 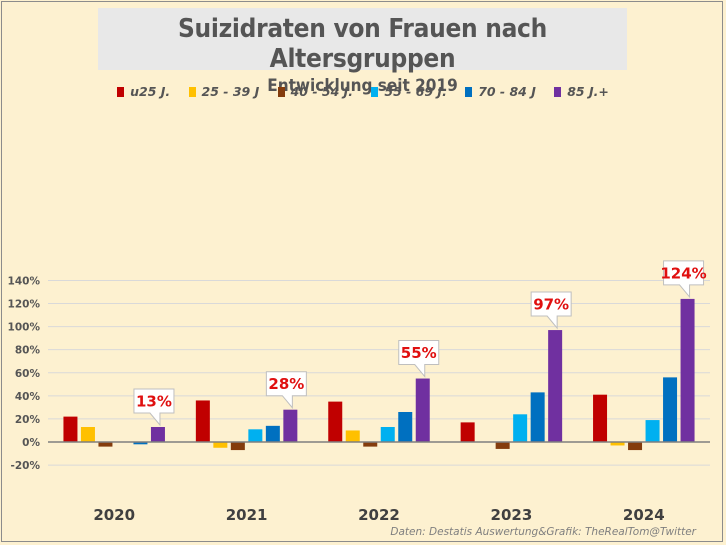 I want to click on legend-label: 85 J.+, so click(x=588, y=91).